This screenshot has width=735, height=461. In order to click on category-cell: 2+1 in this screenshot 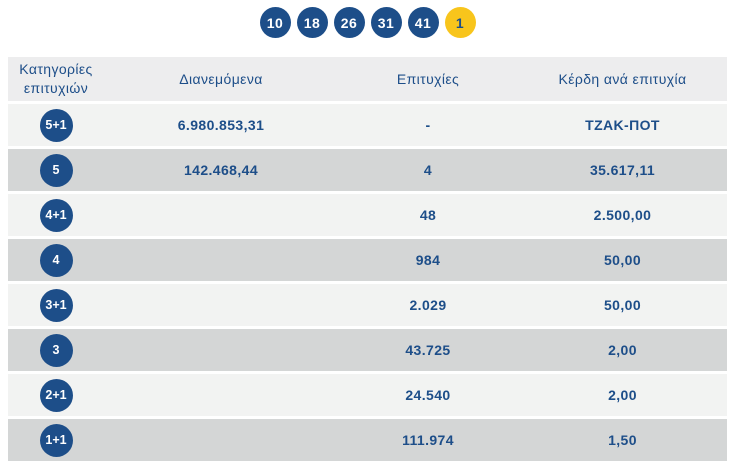, I will do `click(56, 395)`.